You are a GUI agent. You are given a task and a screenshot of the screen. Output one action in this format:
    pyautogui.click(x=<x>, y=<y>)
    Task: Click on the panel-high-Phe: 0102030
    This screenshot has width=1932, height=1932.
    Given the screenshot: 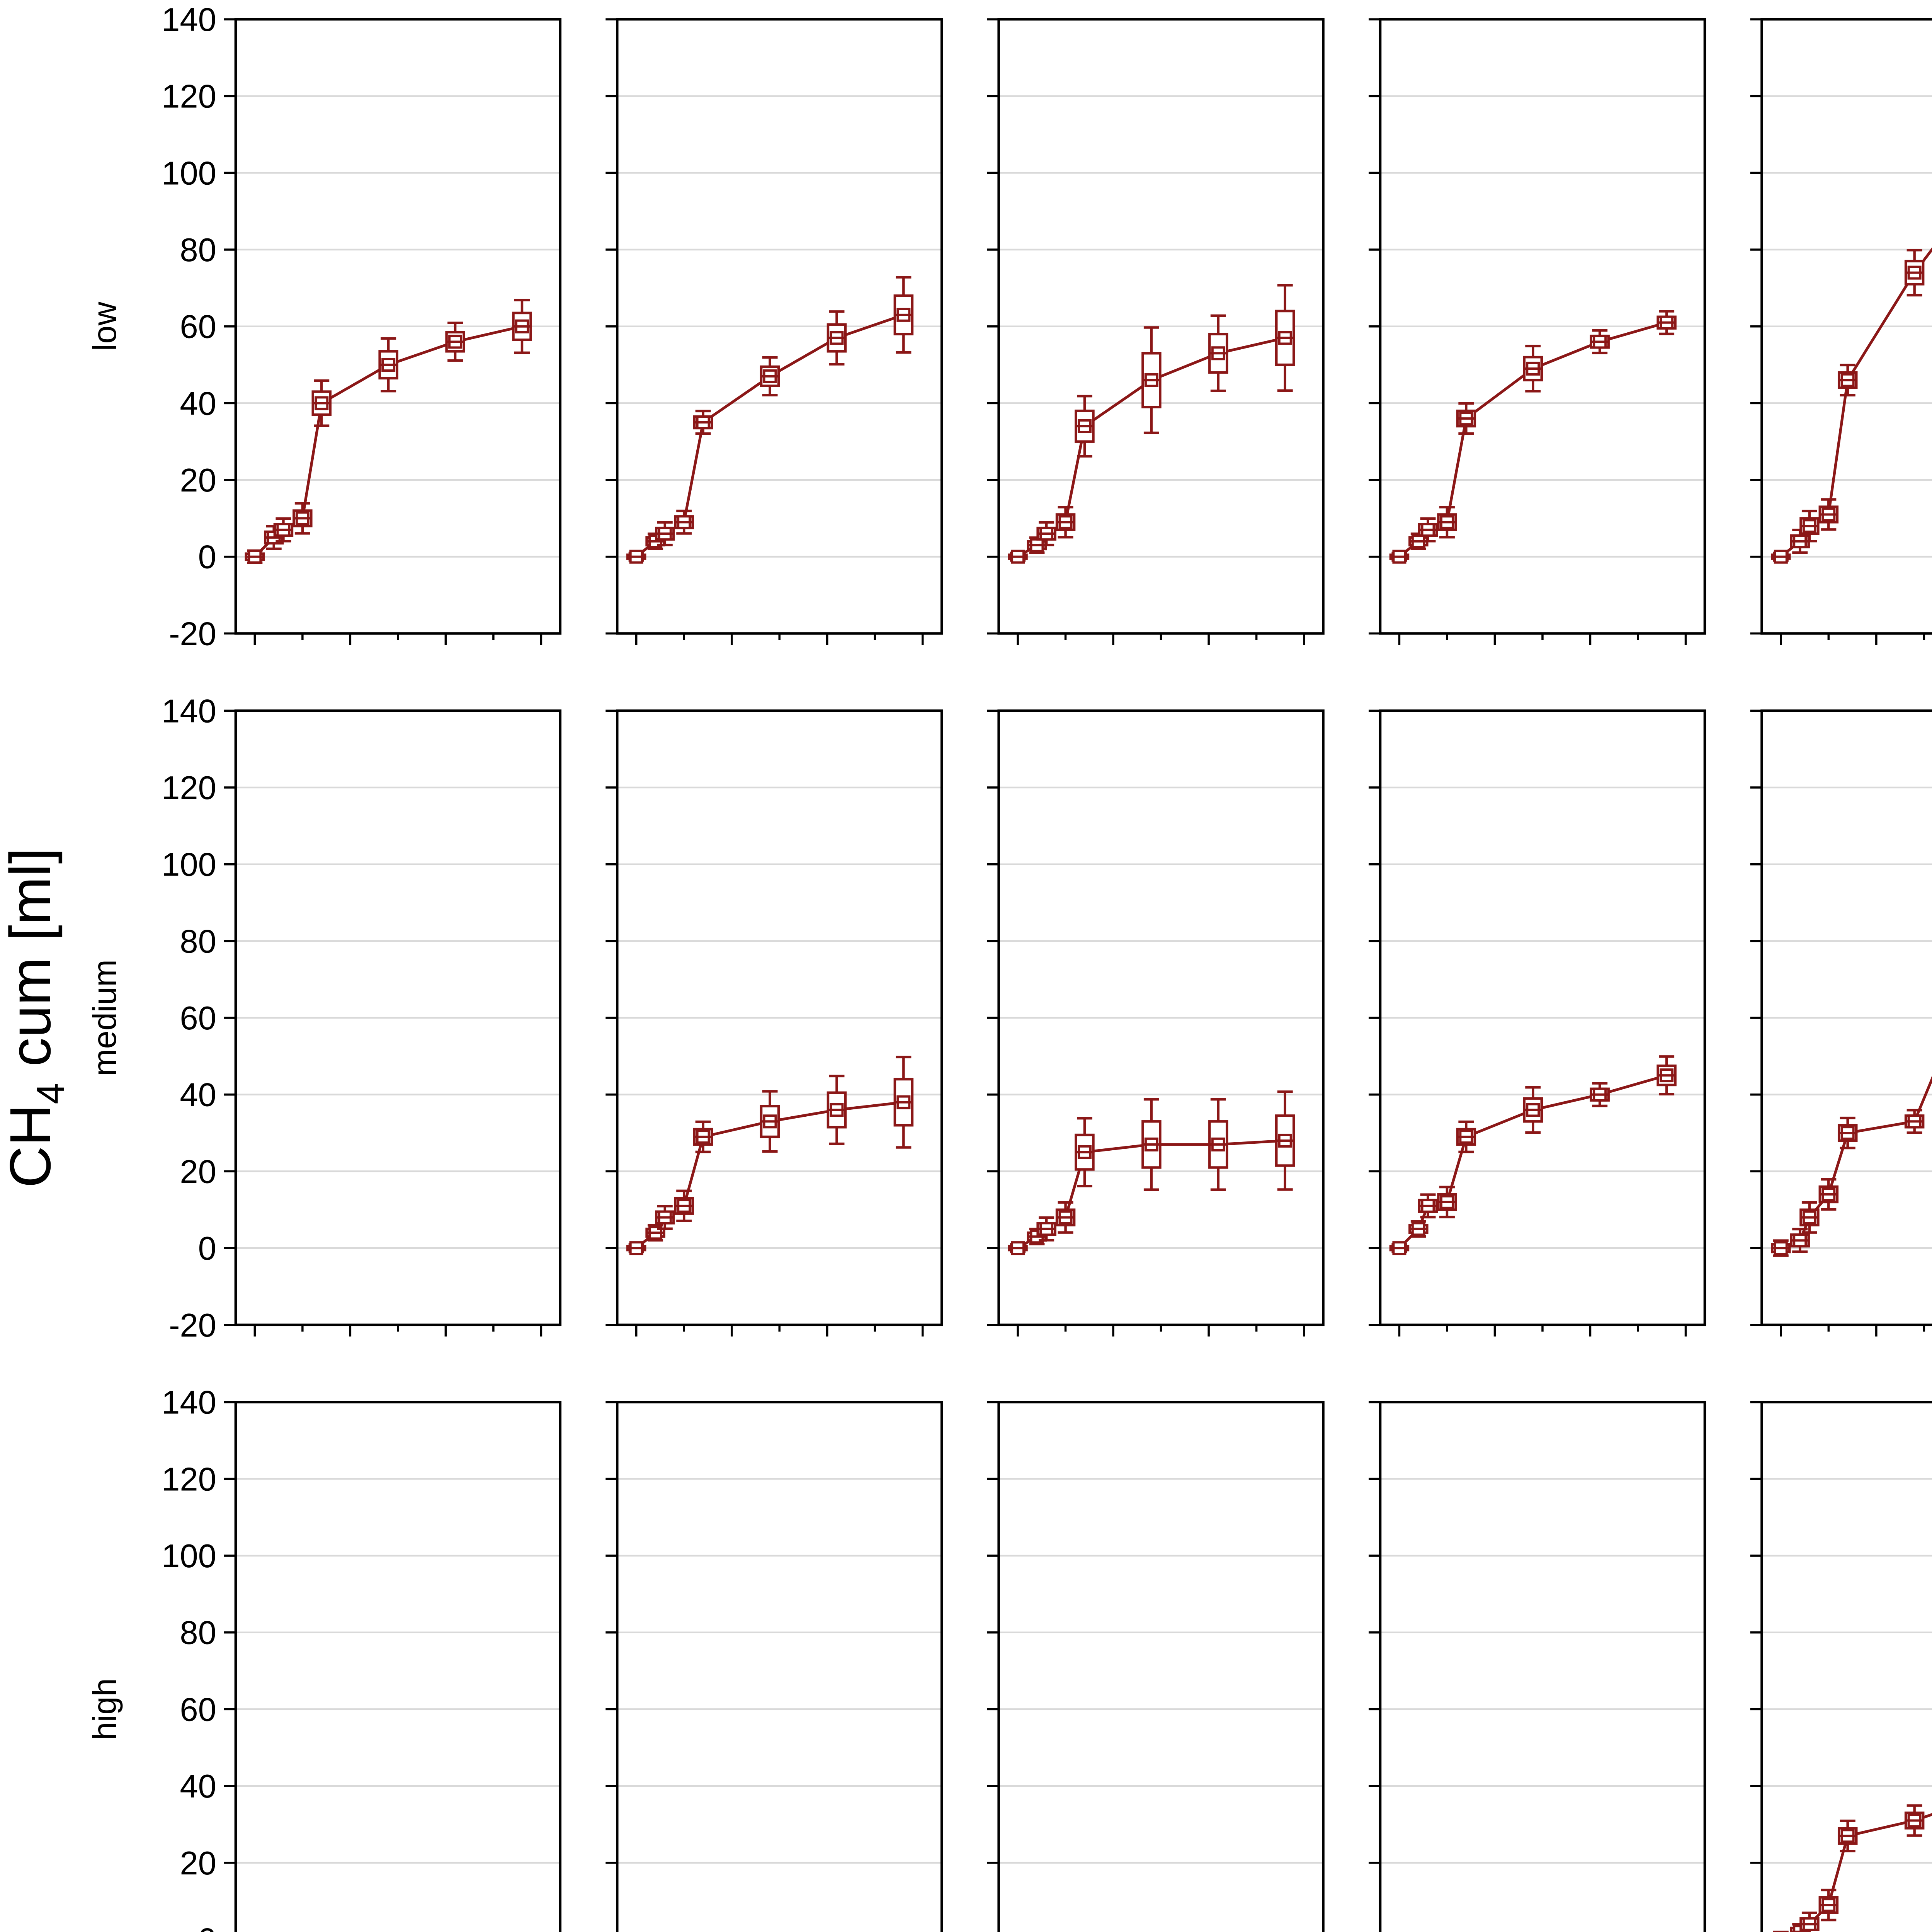 What is the action you would take?
    pyautogui.click(x=1538, y=1667)
    